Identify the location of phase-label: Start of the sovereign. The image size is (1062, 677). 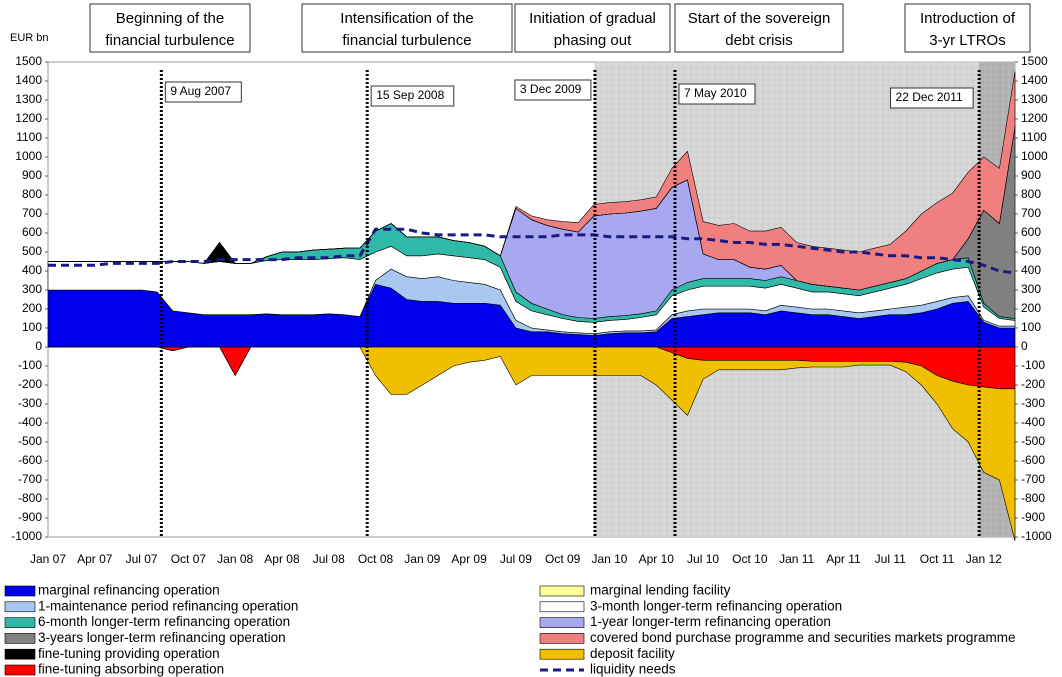
(759, 18).